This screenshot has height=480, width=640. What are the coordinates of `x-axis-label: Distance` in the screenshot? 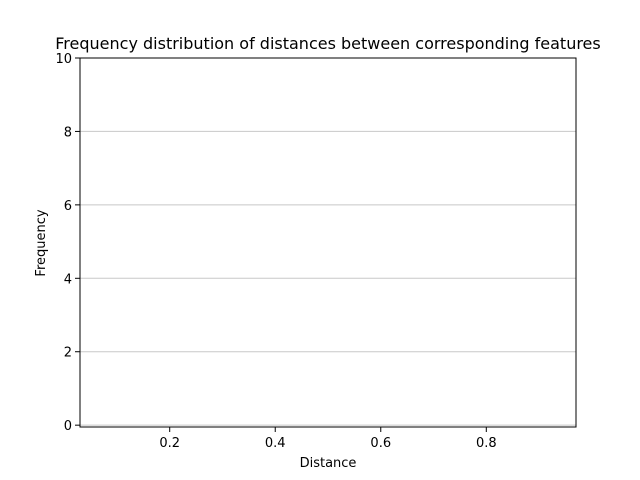 It's located at (328, 463).